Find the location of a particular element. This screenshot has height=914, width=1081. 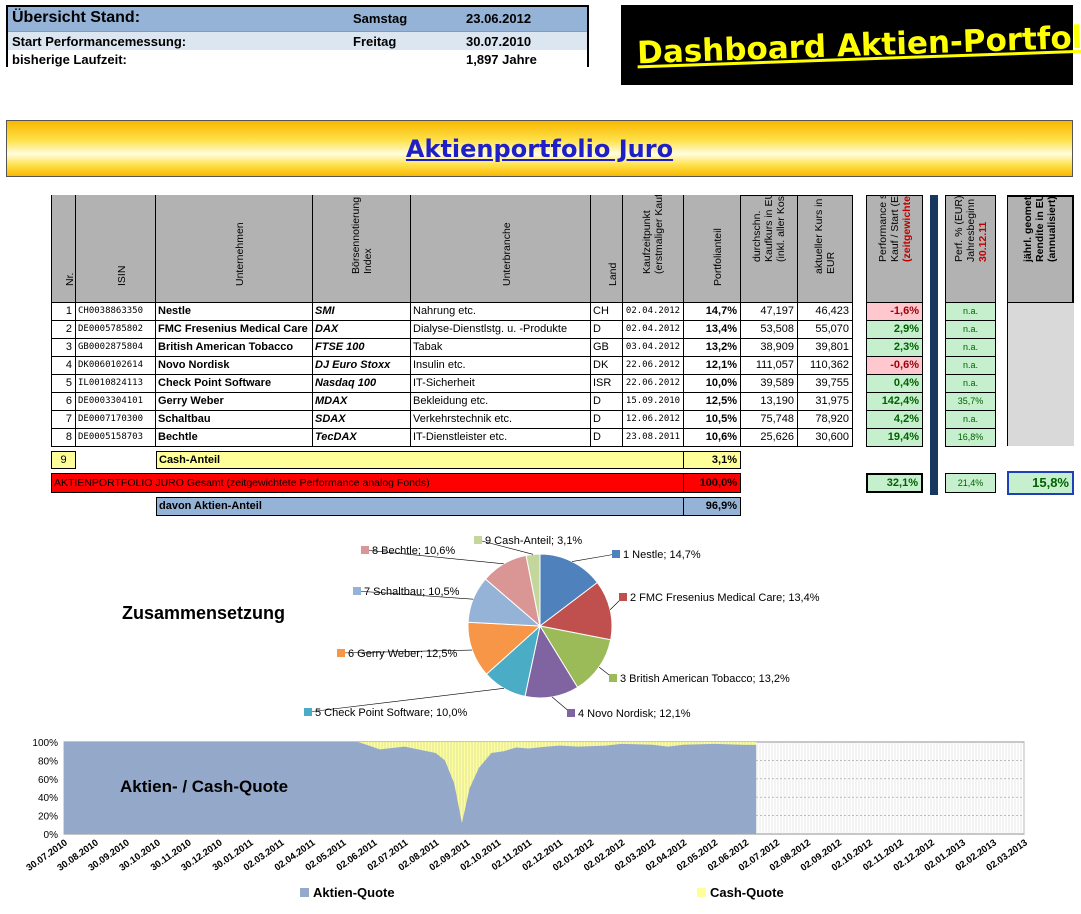

header-index-l2: Index is located at coordinates (367, 261).